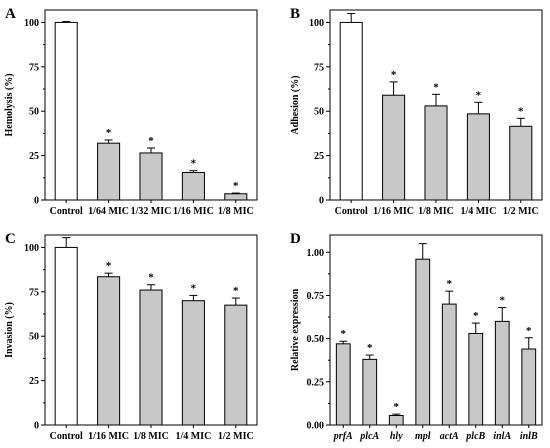 The image size is (550, 448). I want to click on x-category-label: plcA, so click(369, 436).